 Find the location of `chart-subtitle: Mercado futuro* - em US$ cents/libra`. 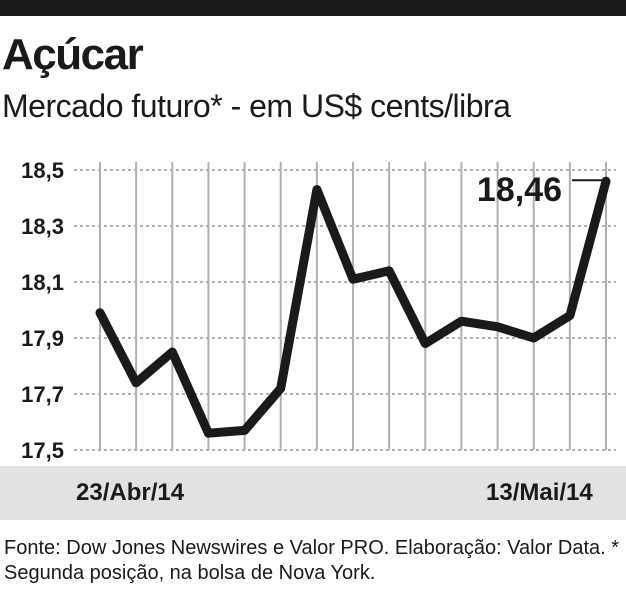

chart-subtitle: Mercado futuro* - em US$ cents/libra is located at coordinates (256, 106).